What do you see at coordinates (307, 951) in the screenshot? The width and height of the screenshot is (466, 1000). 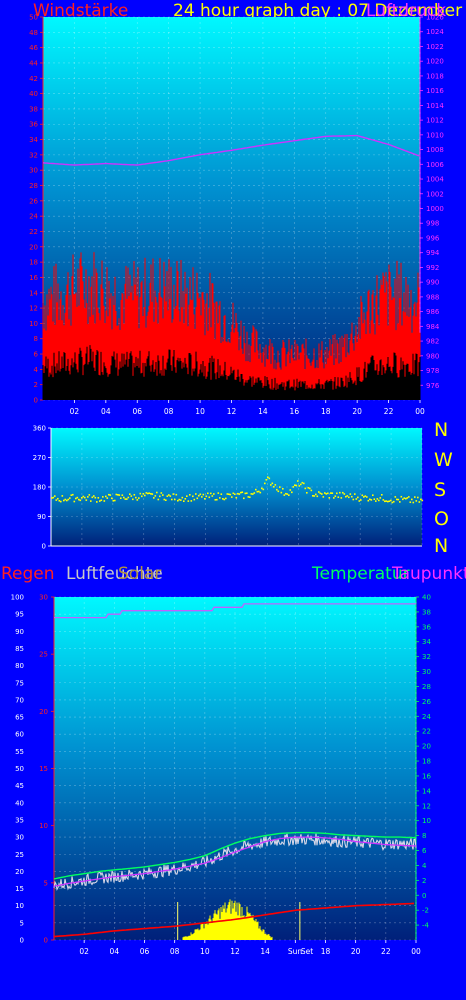 I see `sunset-label: Set` at bounding box center [307, 951].